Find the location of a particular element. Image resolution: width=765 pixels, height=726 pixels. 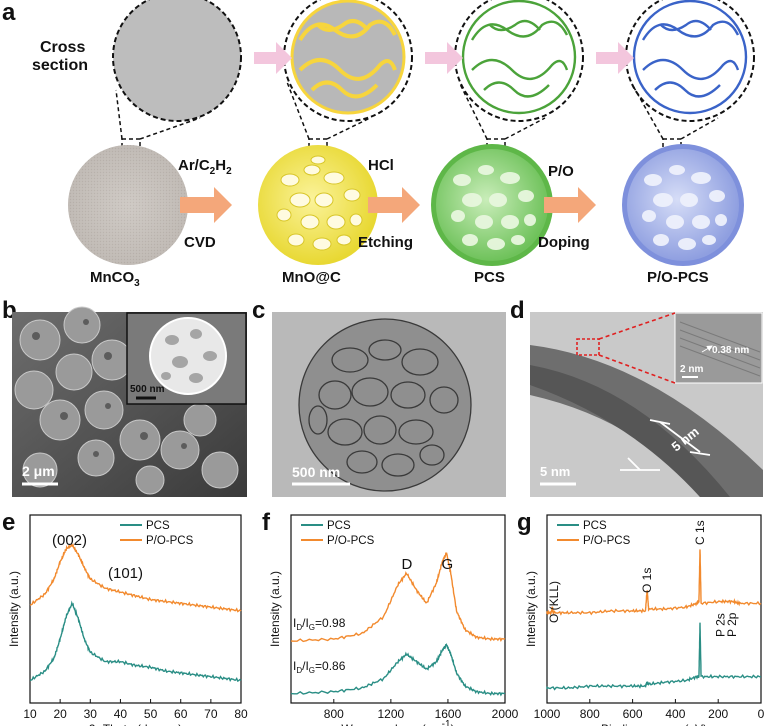

sphere-mnco3 is located at coordinates (128, 205).